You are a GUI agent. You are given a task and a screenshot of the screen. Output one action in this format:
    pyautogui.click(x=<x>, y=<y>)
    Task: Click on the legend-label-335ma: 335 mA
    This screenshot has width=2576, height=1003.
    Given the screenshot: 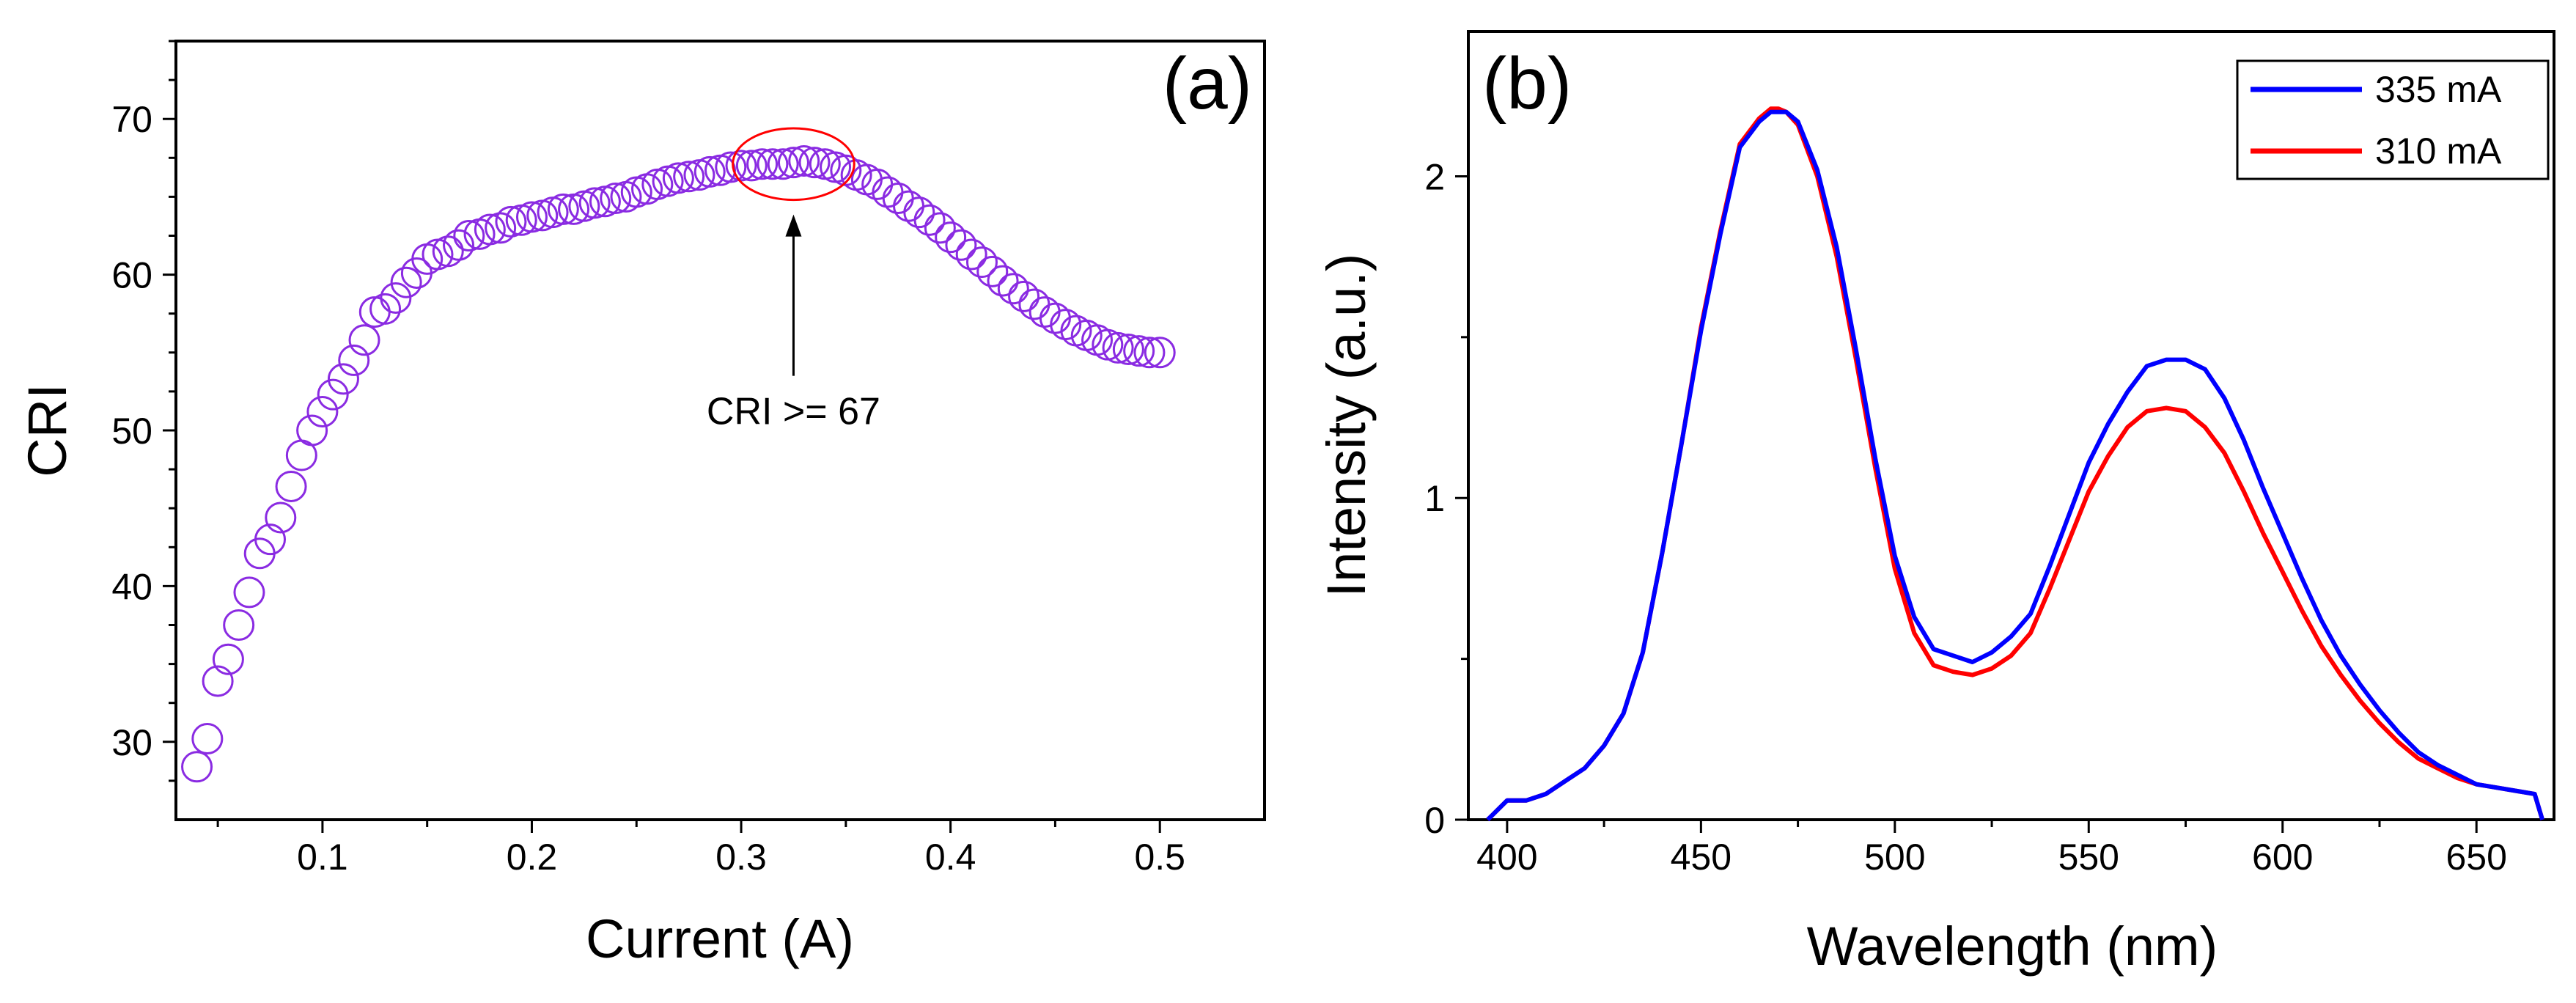 What is the action you would take?
    pyautogui.click(x=2438, y=89)
    